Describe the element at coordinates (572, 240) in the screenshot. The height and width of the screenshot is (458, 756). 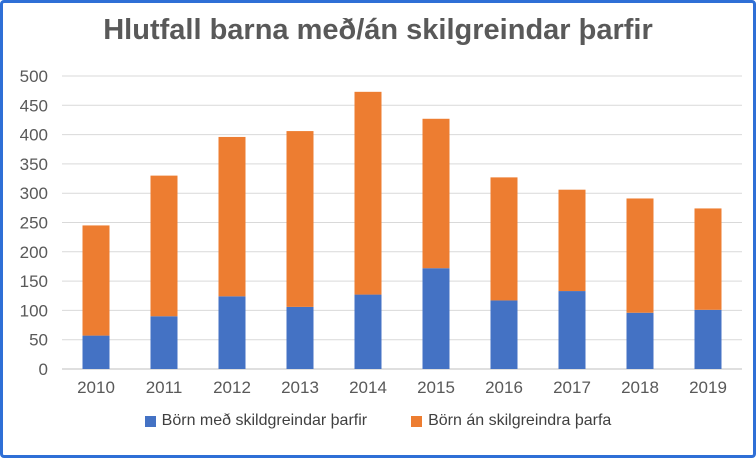
I see `bar-2-2017` at that location.